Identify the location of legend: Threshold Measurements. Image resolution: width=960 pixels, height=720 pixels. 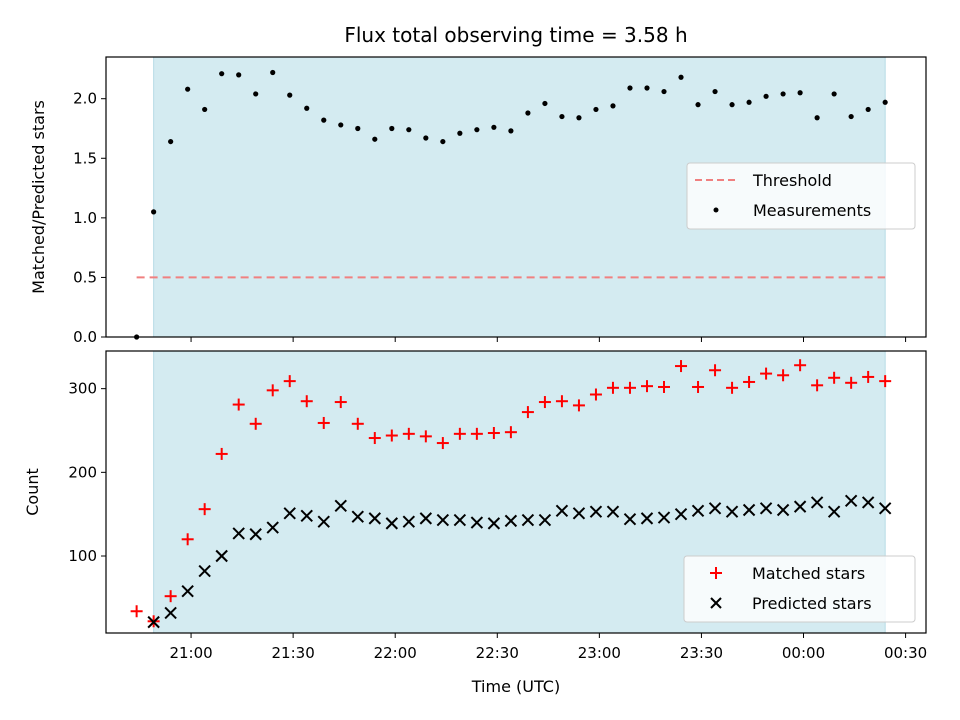
(801, 196).